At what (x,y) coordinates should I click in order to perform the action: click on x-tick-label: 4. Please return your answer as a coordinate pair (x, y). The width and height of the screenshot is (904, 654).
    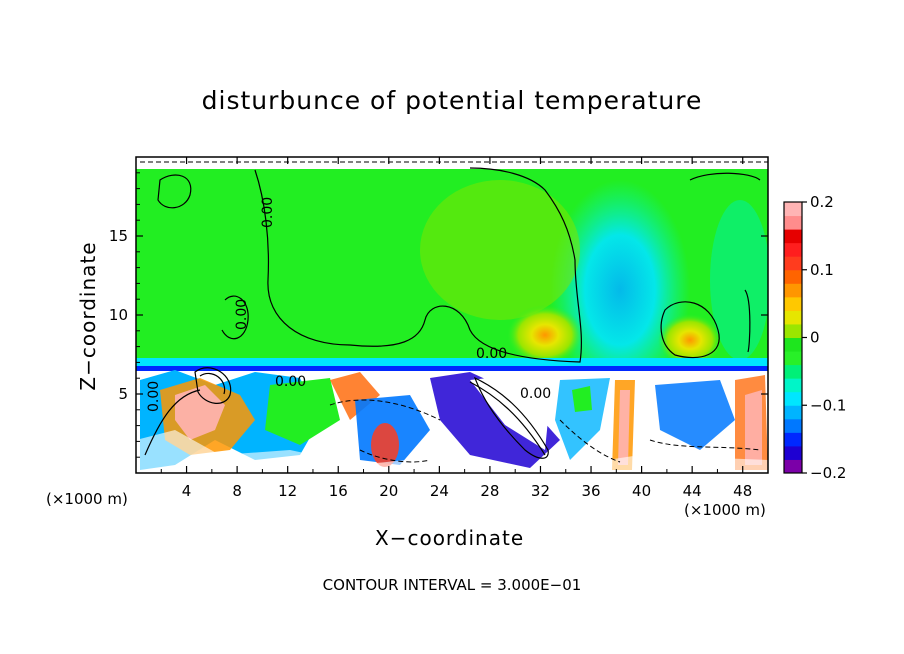
    Looking at the image, I should click on (187, 491).